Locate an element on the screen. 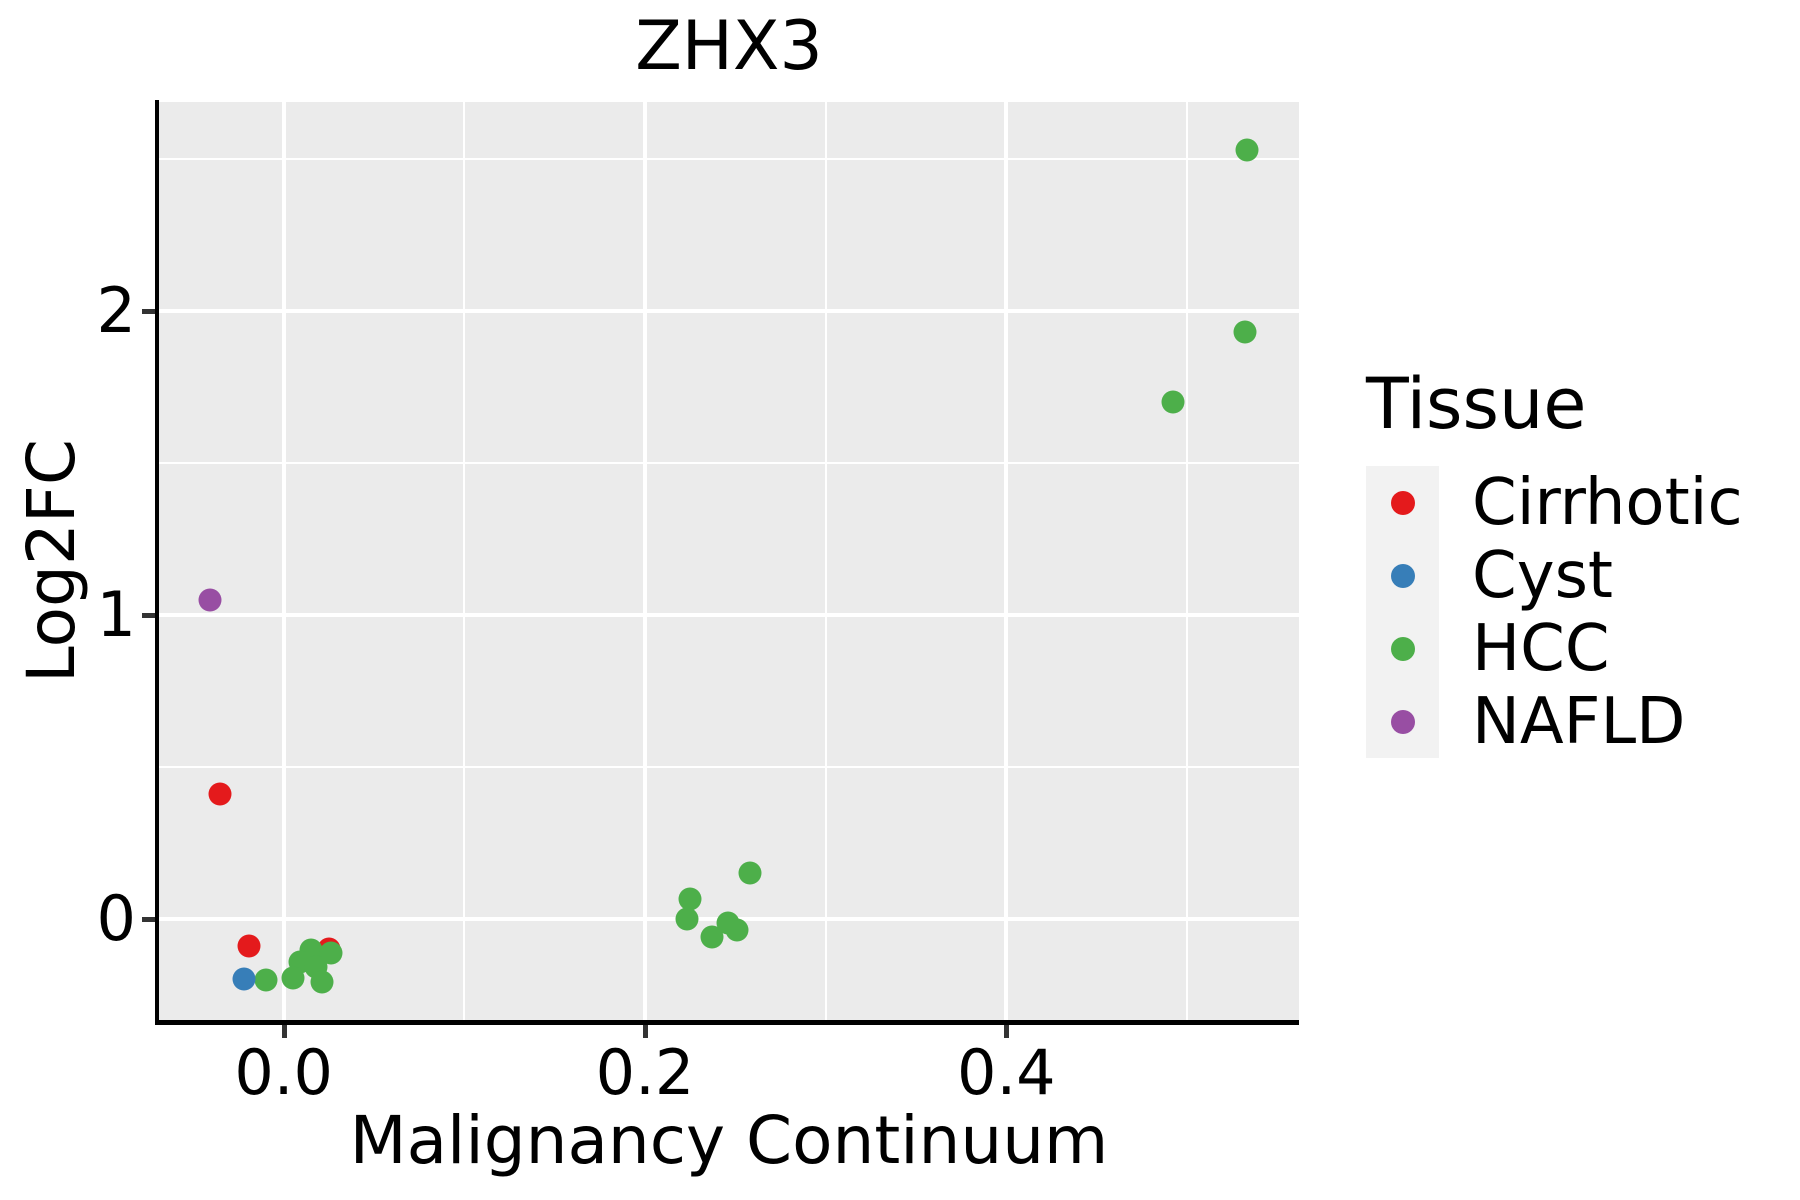  legend-entries: Cirrhotic Cyst HCC NAFLD is located at coordinates (1581, 612).